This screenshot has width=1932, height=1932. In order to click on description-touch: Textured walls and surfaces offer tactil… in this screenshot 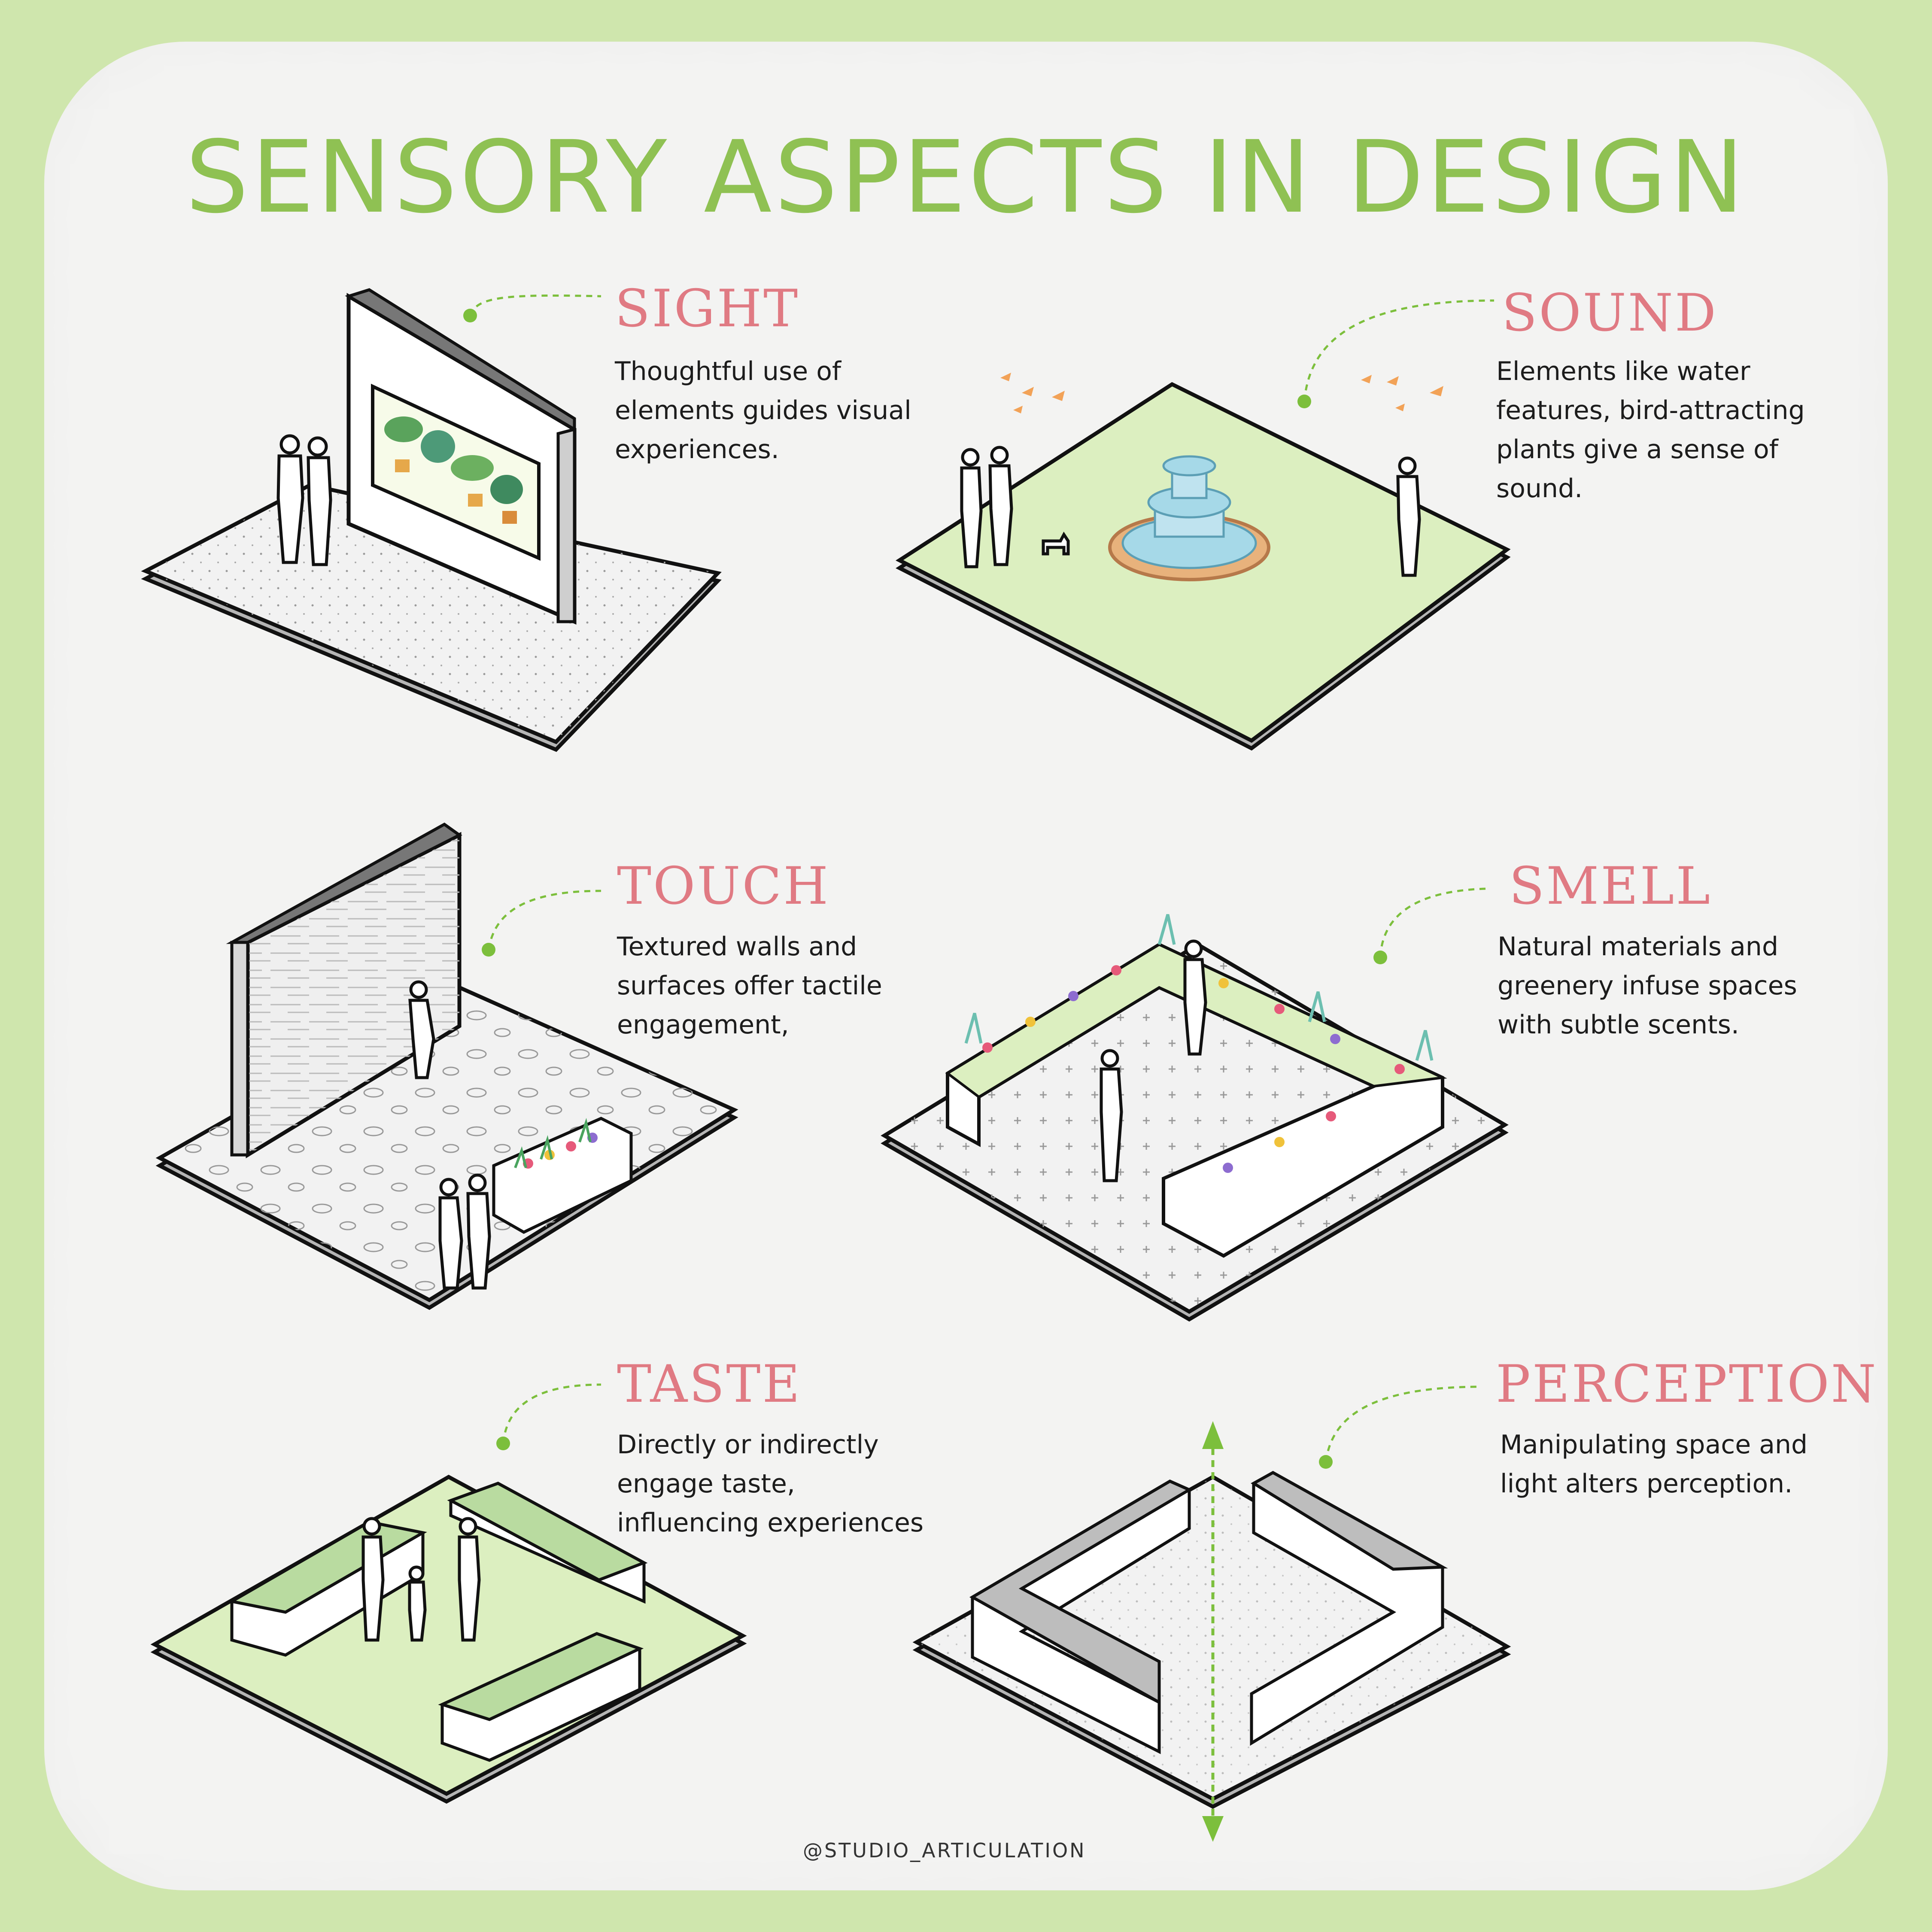, I will do `click(749, 986)`.